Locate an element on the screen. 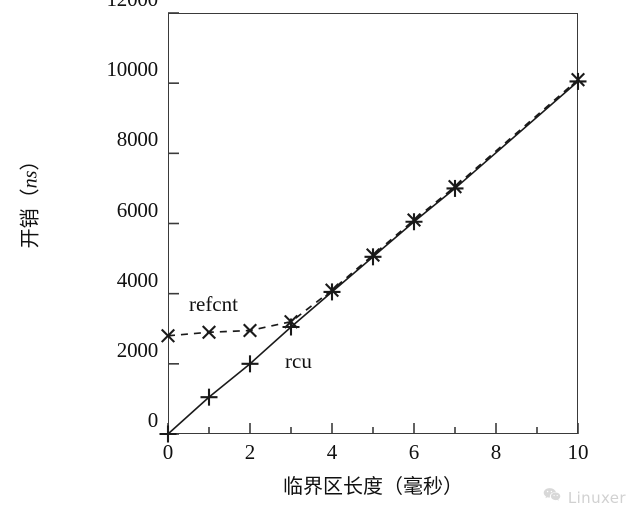  wechat-icon is located at coordinates (552, 497).